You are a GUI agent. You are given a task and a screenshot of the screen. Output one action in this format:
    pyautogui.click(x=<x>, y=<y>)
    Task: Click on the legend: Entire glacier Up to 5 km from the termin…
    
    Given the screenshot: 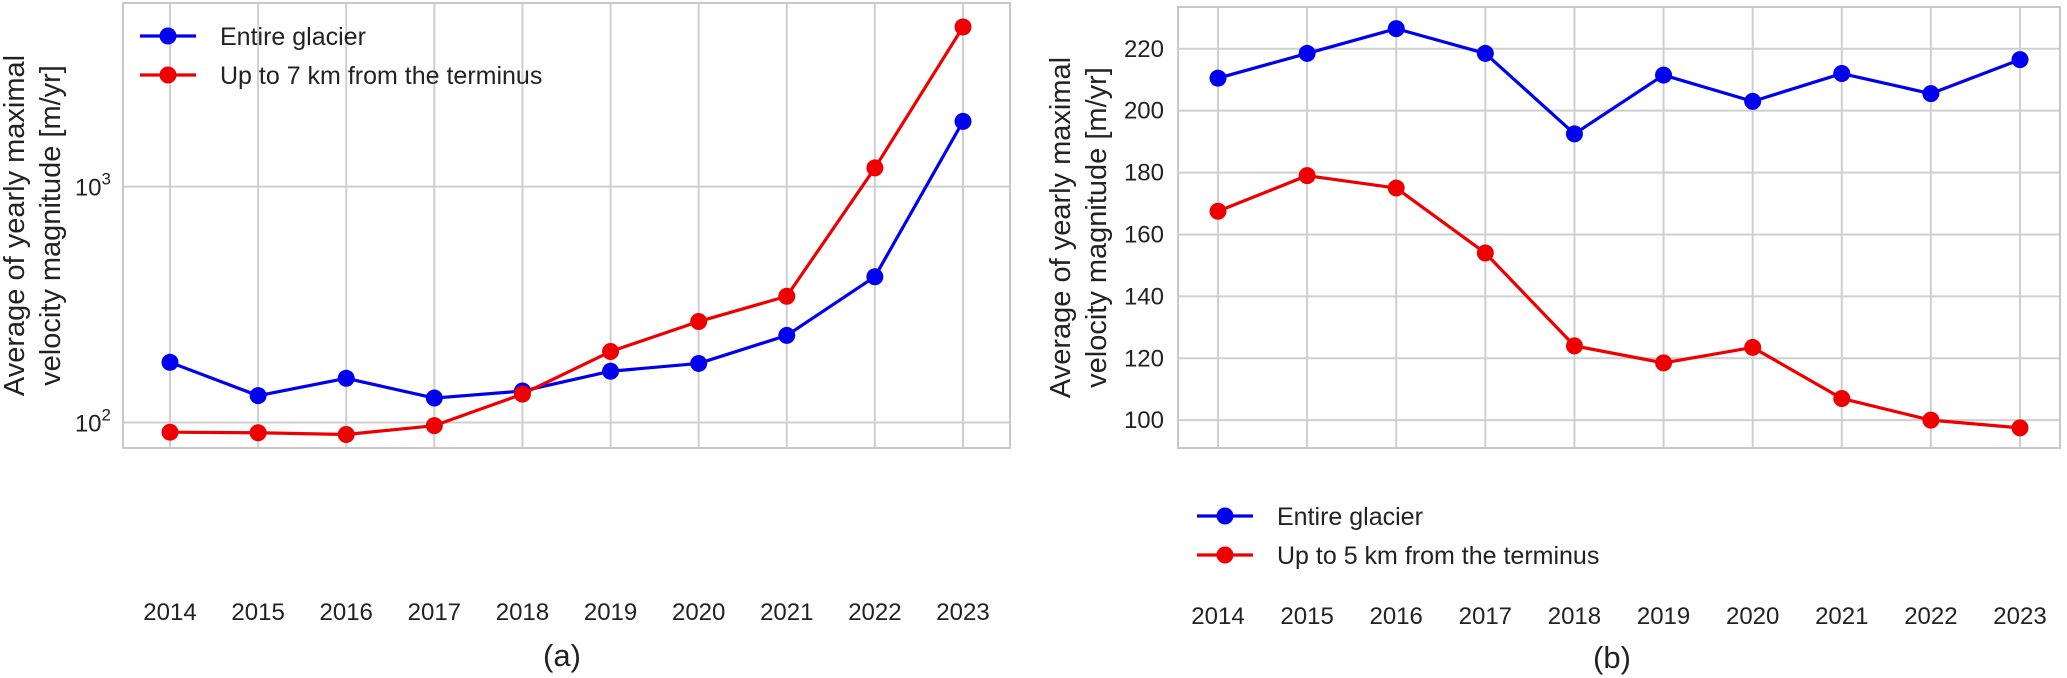 What is the action you would take?
    pyautogui.click(x=1398, y=536)
    